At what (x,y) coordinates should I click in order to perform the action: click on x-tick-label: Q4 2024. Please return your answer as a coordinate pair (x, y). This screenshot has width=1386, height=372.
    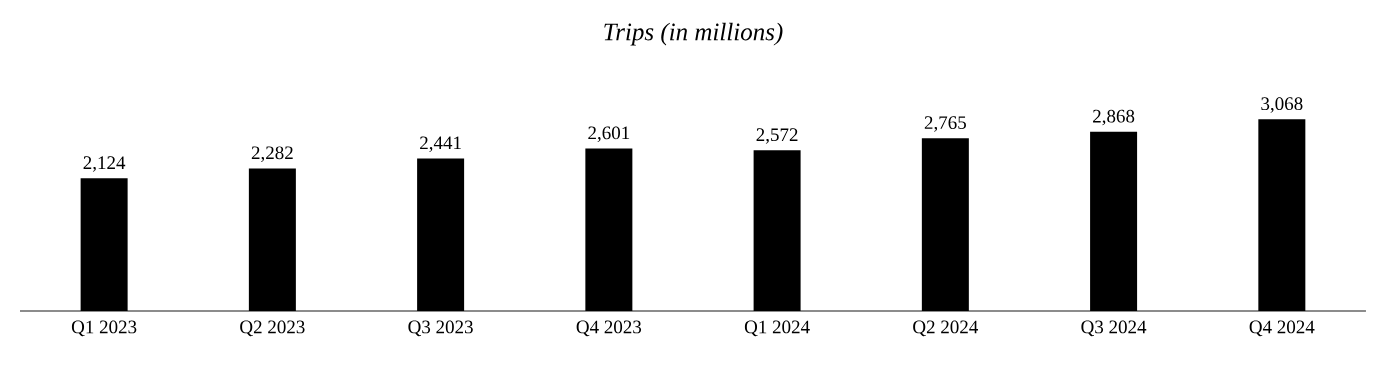
    Looking at the image, I should click on (1282, 328).